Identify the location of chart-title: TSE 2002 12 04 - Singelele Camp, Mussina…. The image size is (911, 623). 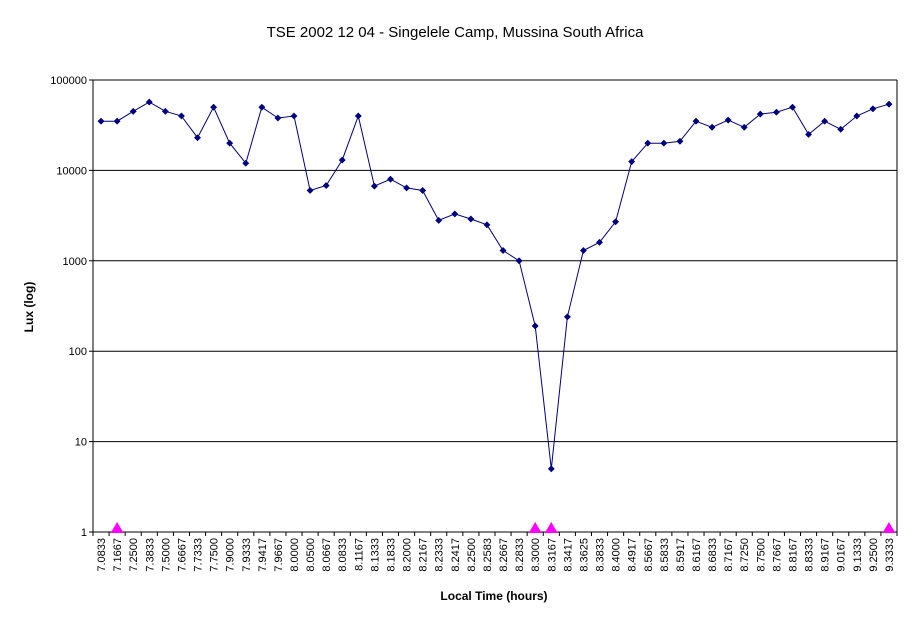
(456, 32).